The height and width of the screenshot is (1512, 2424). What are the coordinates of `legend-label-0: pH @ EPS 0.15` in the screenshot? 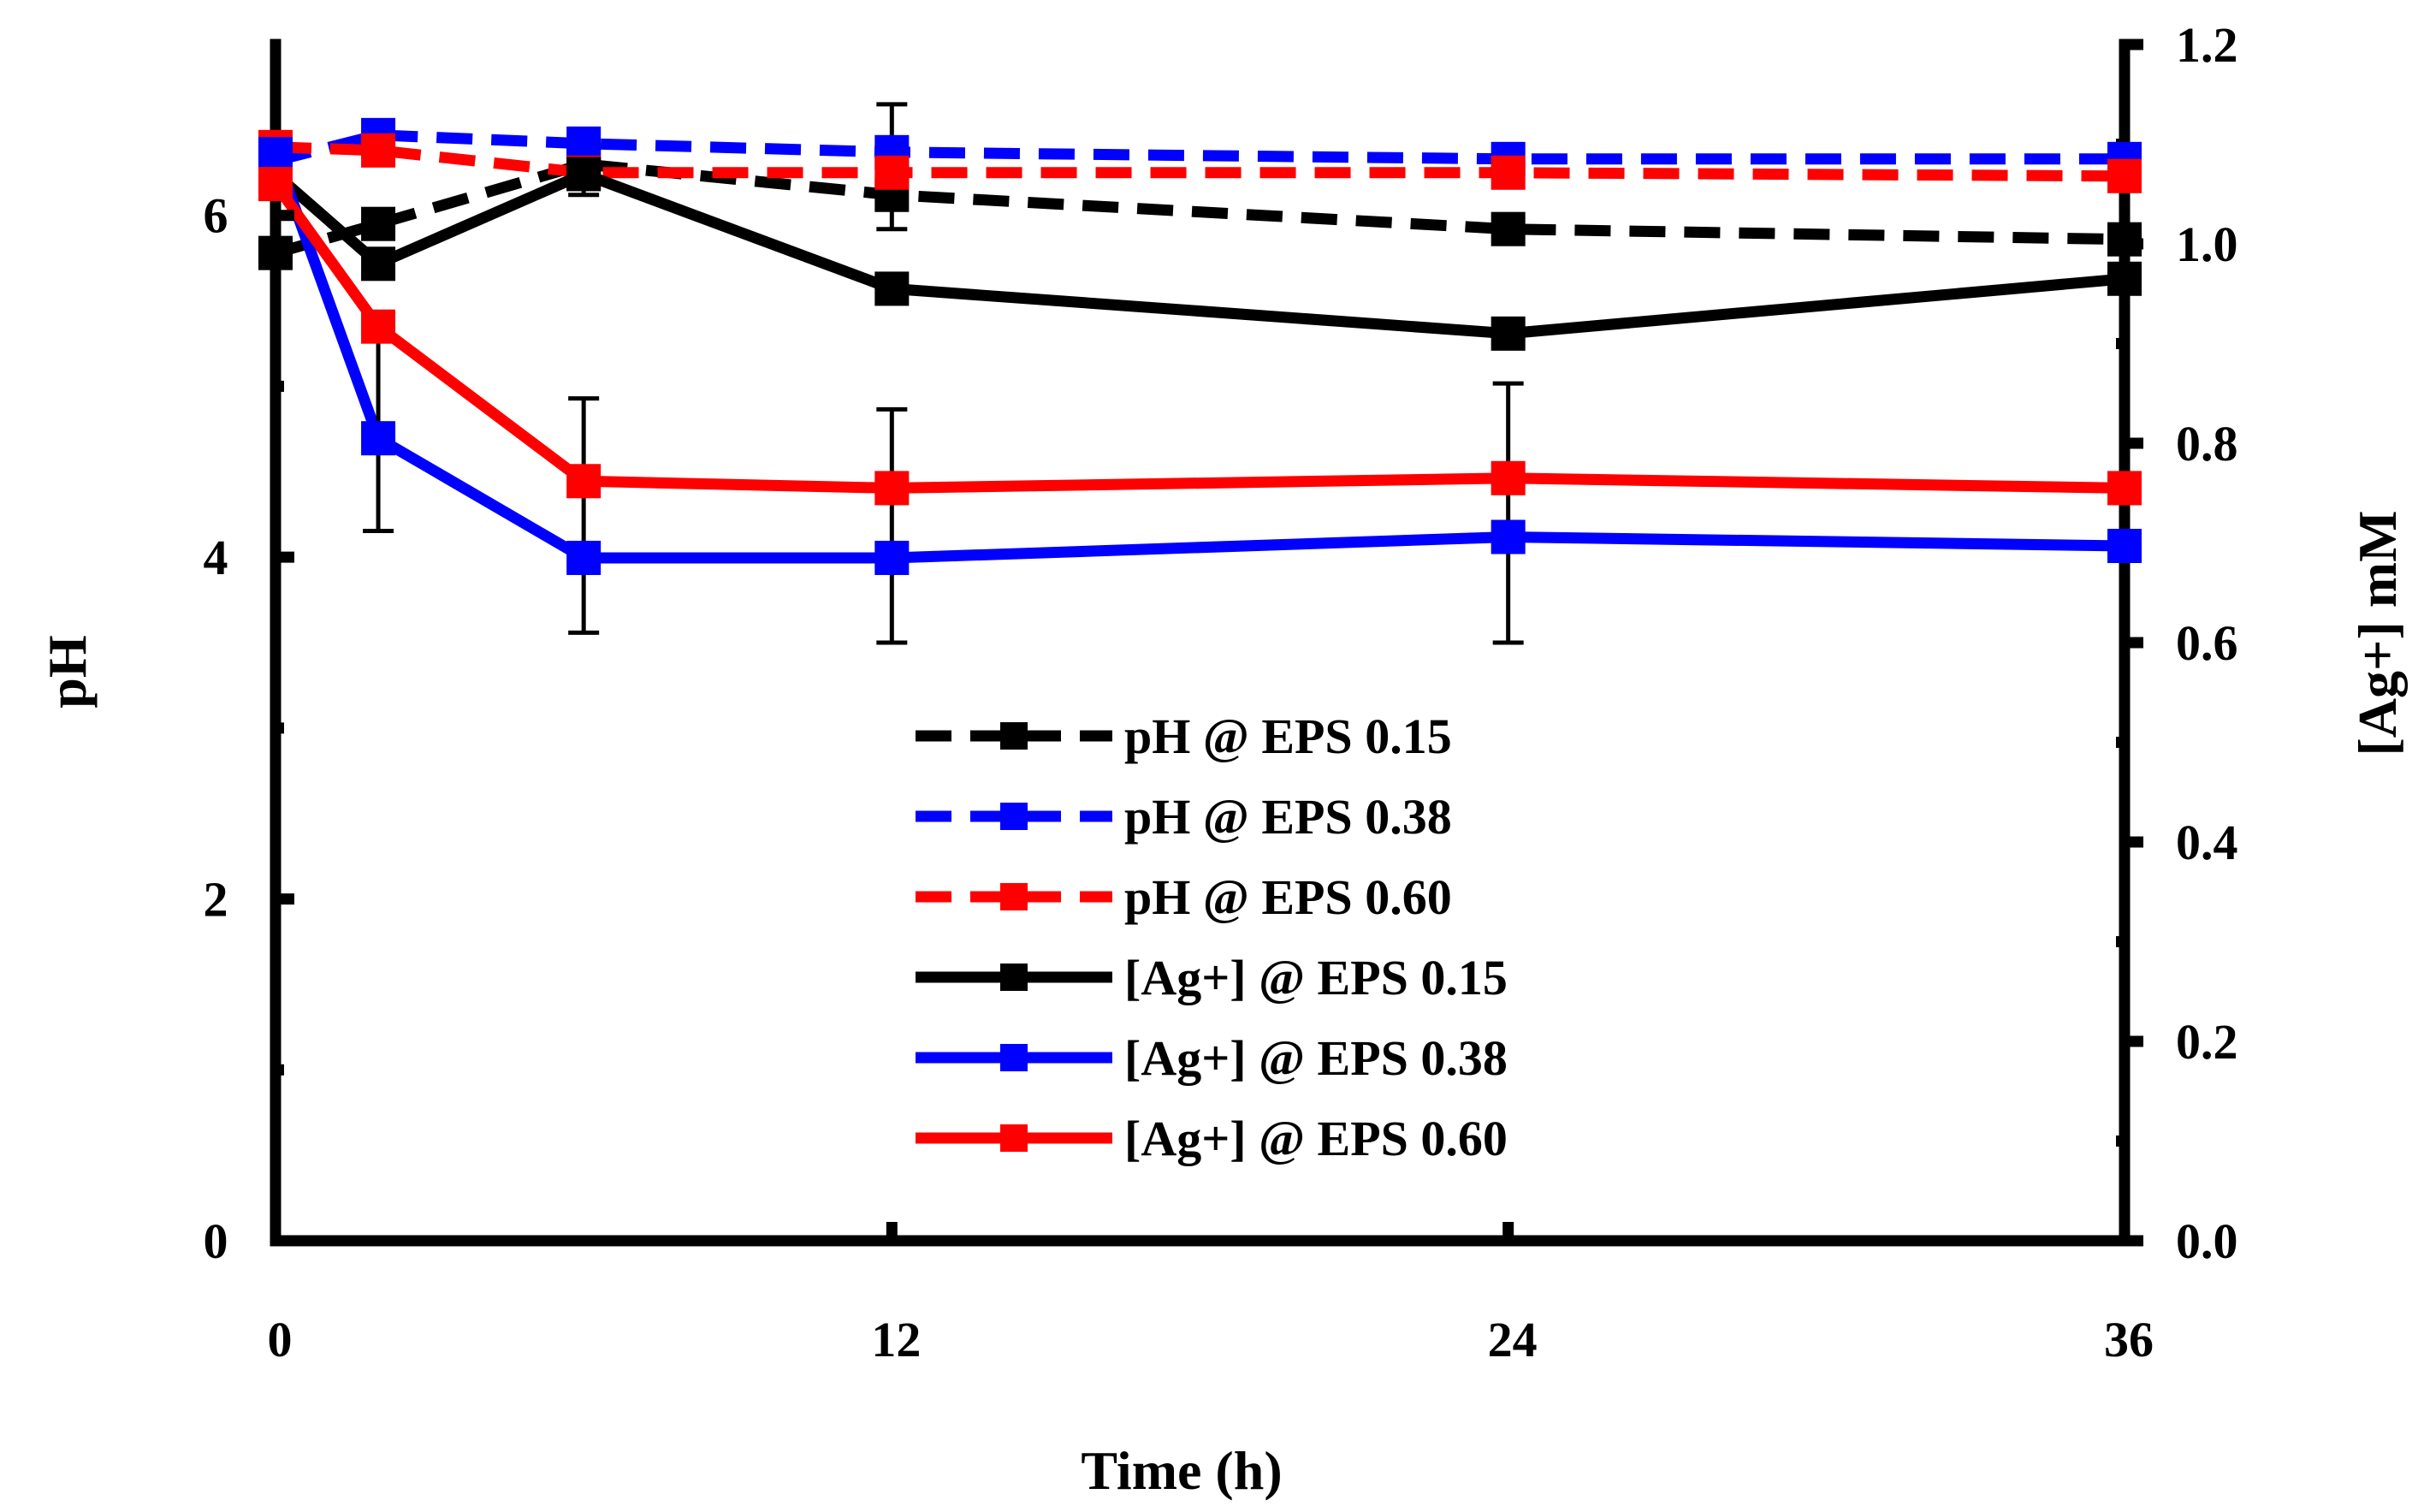 It's located at (1288, 736).